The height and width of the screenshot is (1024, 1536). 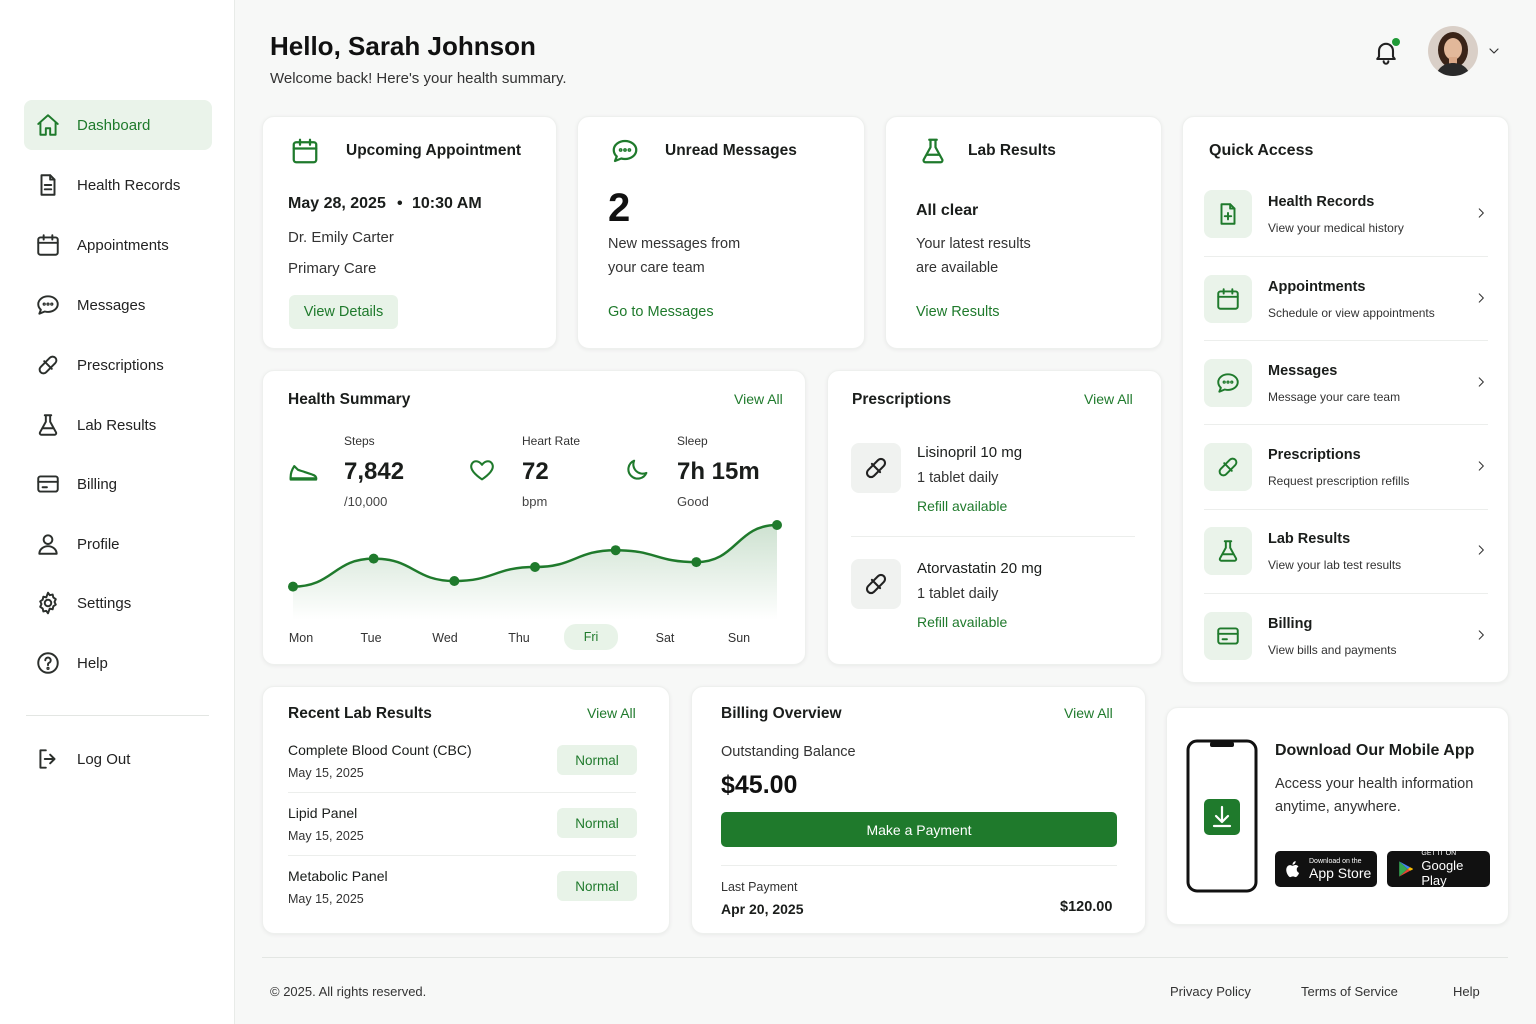 I want to click on health-summary-view-all: View All, so click(x=758, y=399).